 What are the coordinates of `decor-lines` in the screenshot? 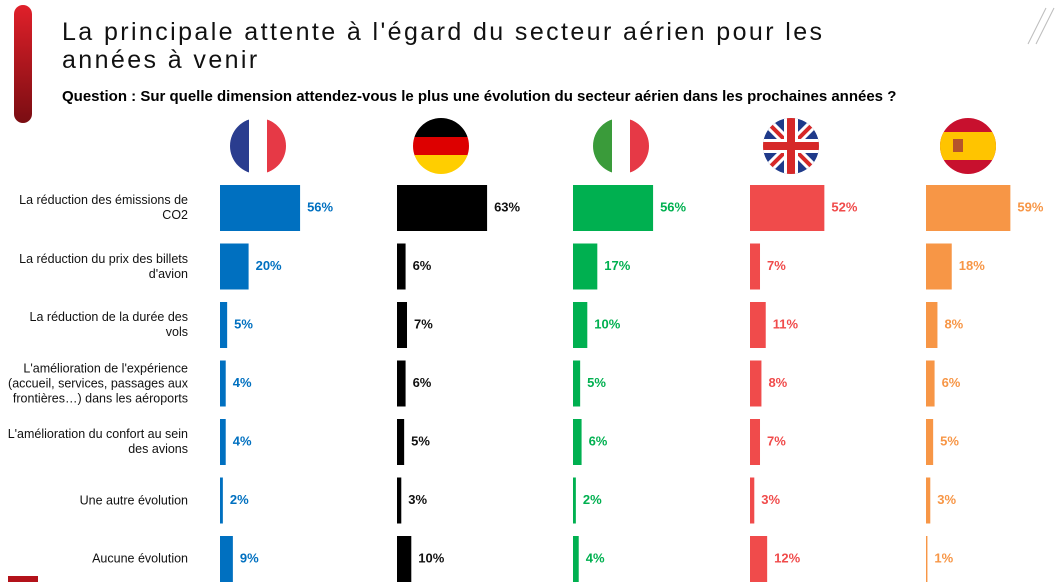 It's located at (1041, 26).